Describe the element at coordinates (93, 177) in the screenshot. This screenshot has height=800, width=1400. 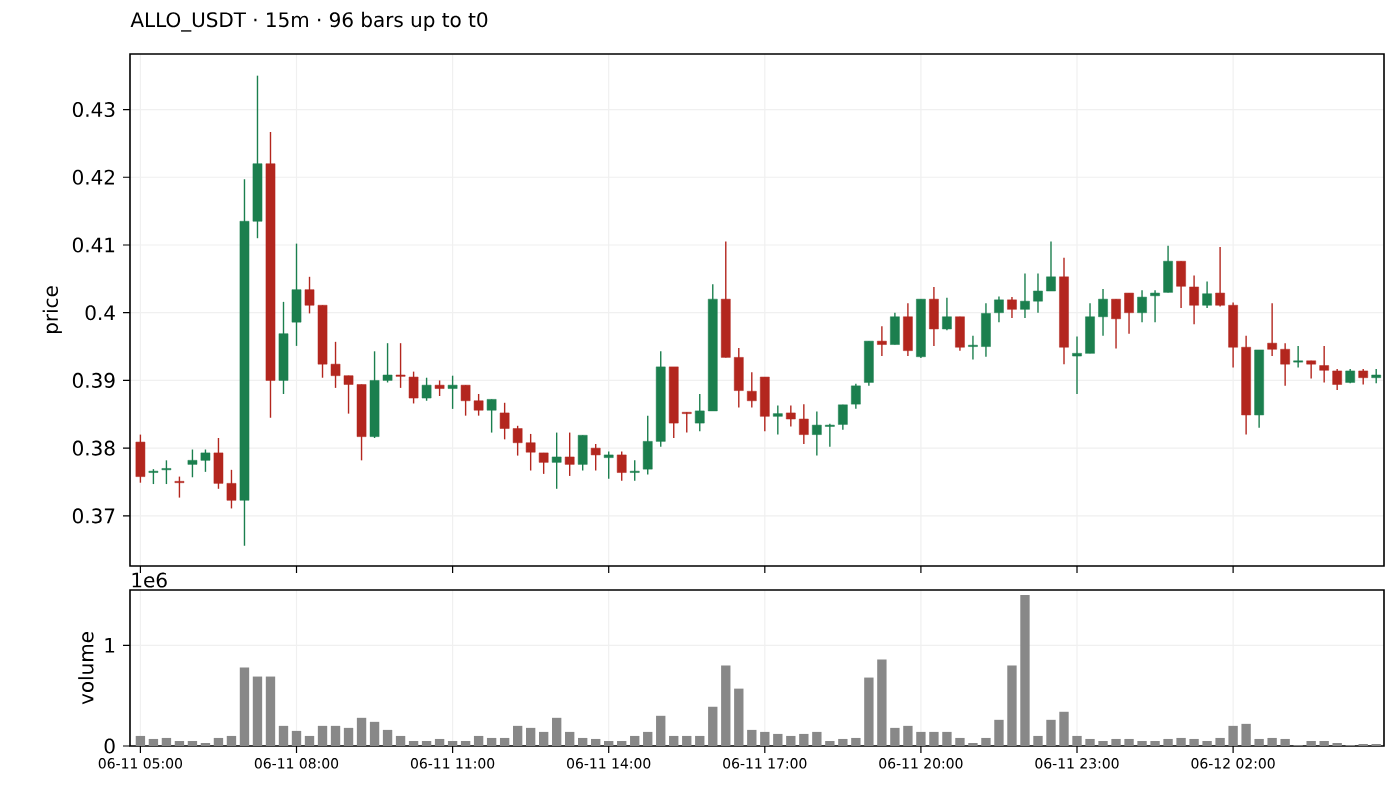
I see `y-tick-label: 0.42` at that location.